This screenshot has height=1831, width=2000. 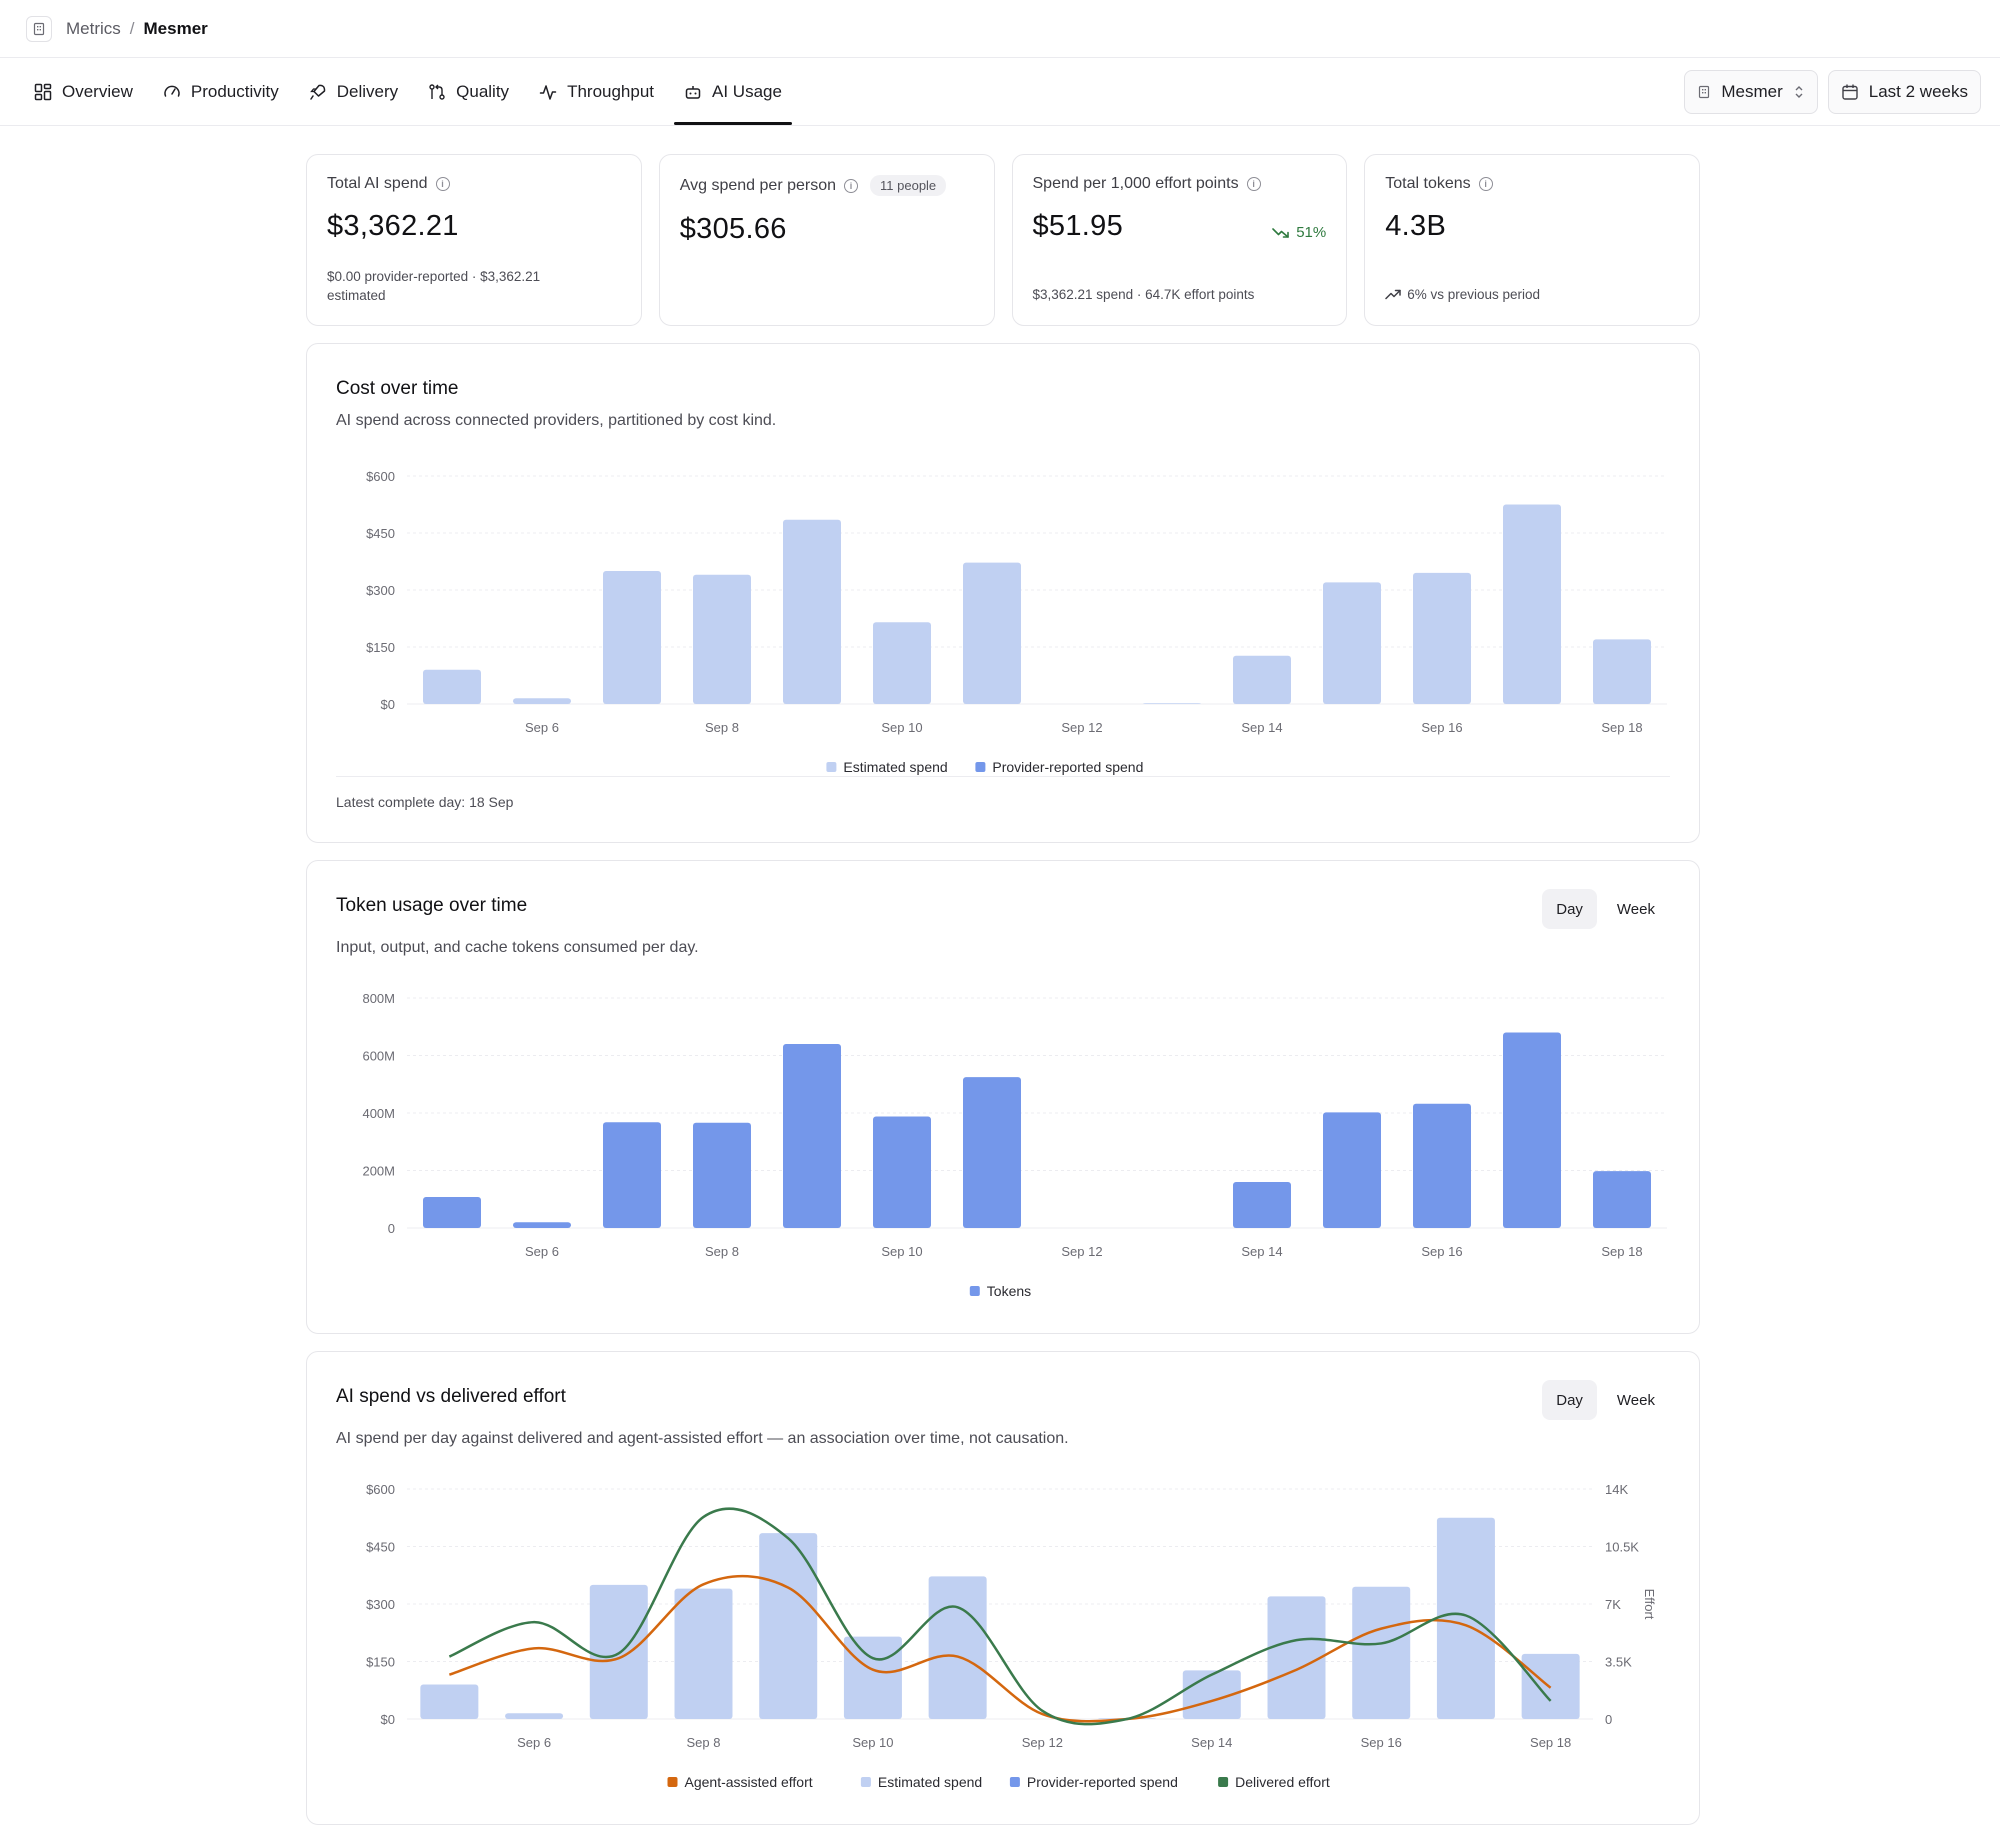 What do you see at coordinates (733, 229) in the screenshot?
I see `kpi-value: $305.66` at bounding box center [733, 229].